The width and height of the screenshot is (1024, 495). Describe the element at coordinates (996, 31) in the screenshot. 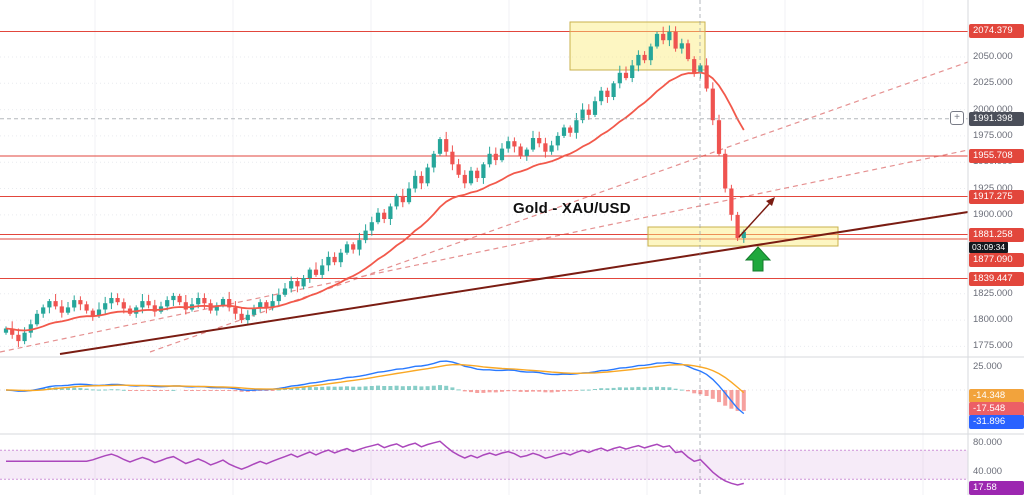

I see `level-2074-badge: 2074.379` at that location.